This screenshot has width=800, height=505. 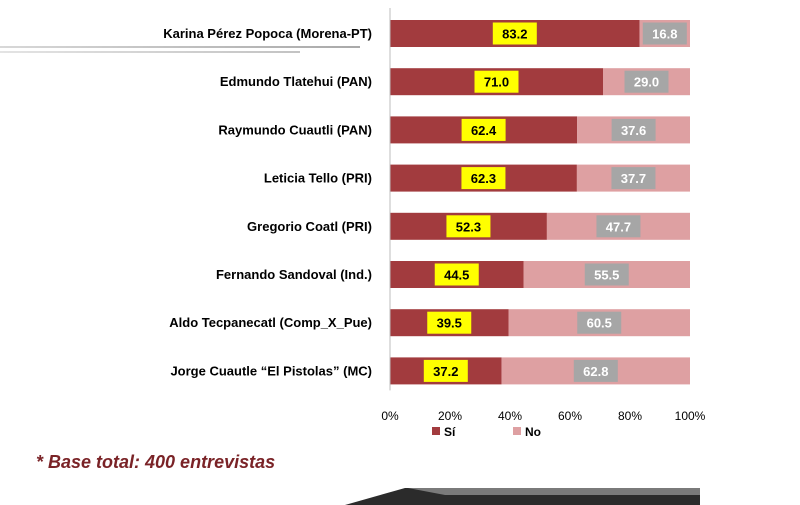 What do you see at coordinates (690, 416) in the screenshot?
I see `x-tick-label: 100%` at bounding box center [690, 416].